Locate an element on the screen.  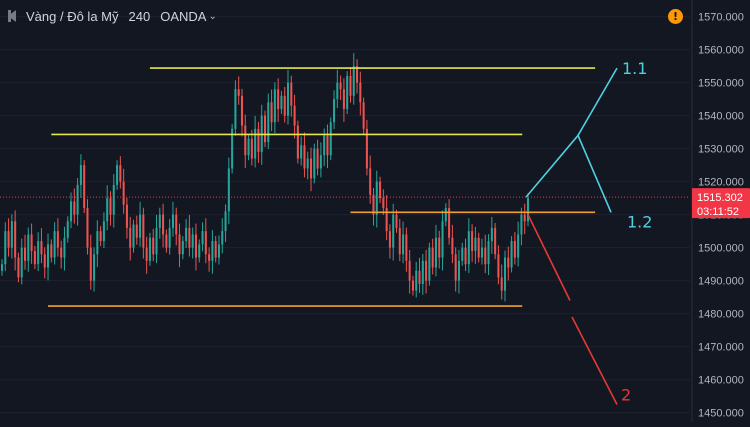
symbol-header: Vàng / Đô la Mỹ 240 OANDA ⌄ is located at coordinates (112, 16).